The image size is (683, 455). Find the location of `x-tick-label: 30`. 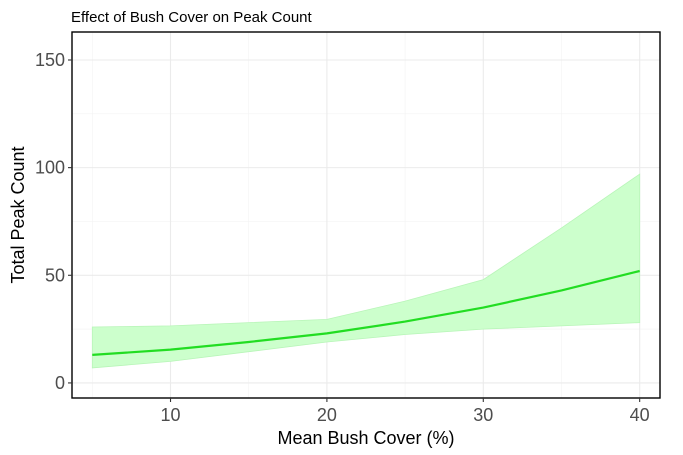

x-tick-label: 30 is located at coordinates (483, 415).